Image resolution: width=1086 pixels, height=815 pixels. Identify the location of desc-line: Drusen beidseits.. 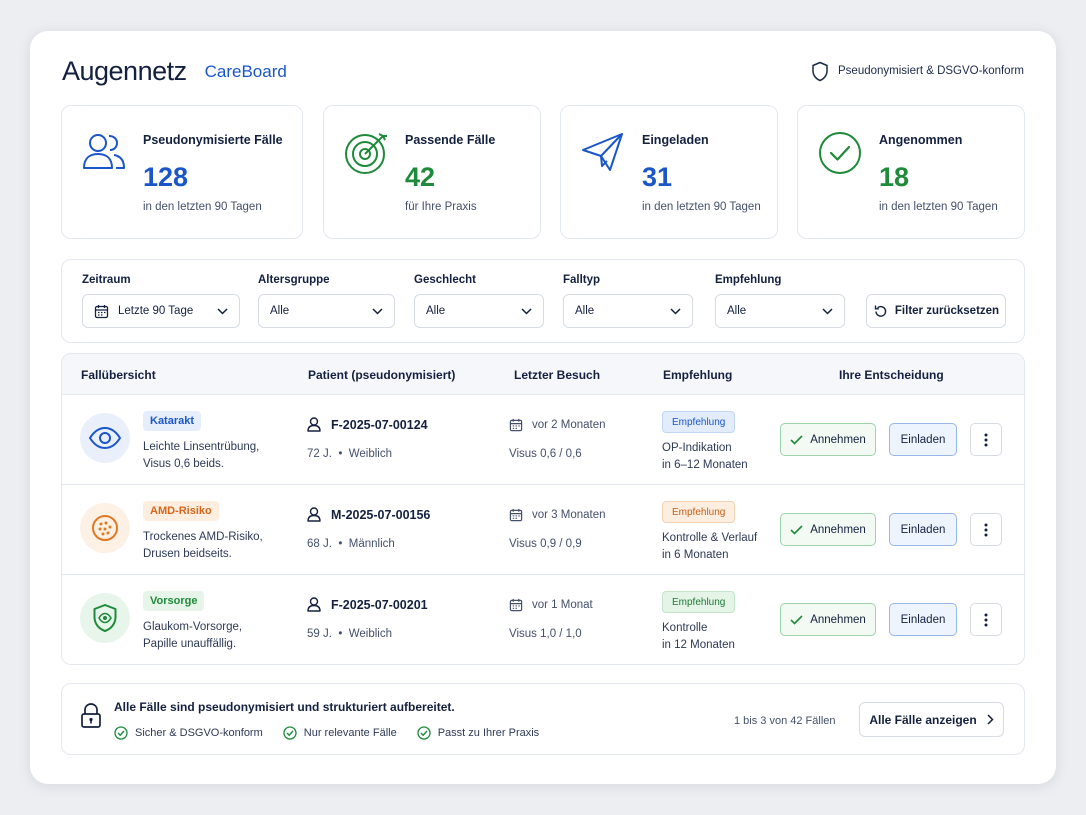
(187, 554).